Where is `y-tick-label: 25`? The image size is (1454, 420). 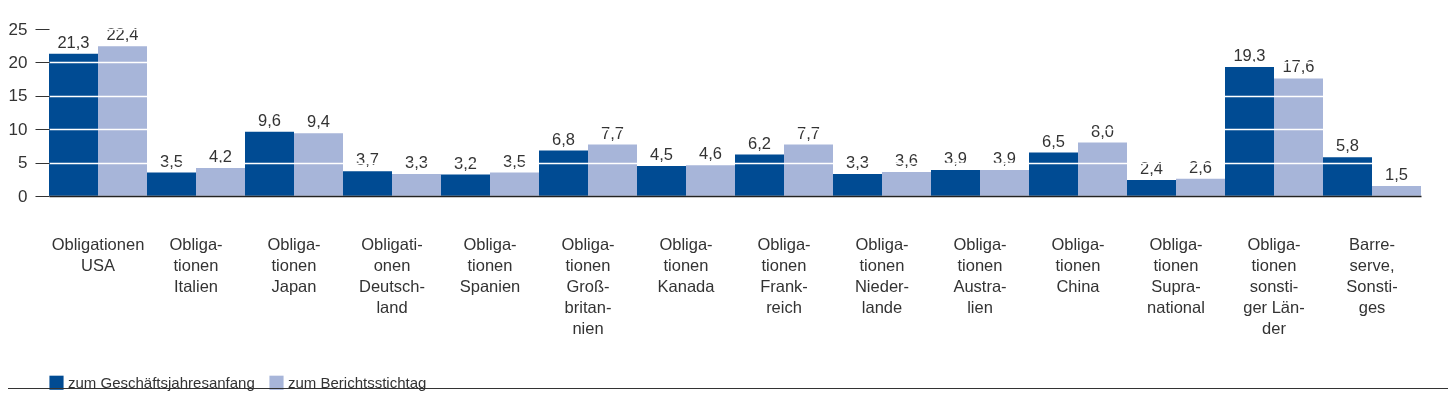
y-tick-label: 25 is located at coordinates (18, 29).